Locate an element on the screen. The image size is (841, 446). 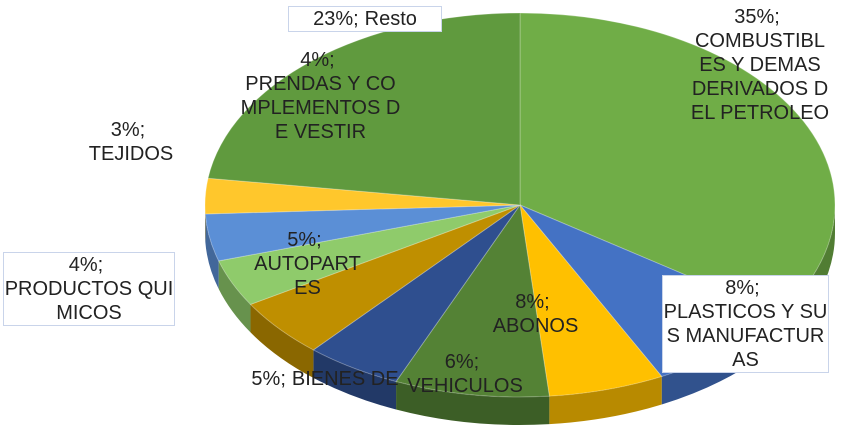
category-label: AUTOPARTES is located at coordinates (307, 276).